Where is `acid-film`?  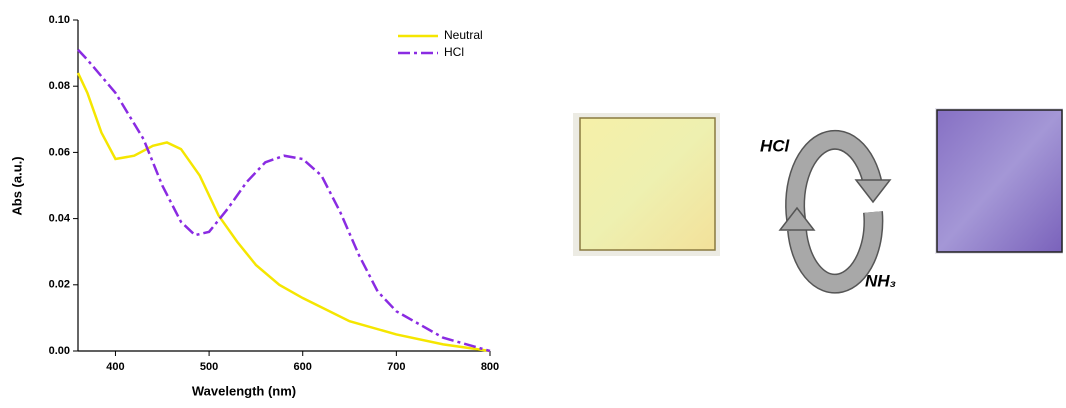
acid-film is located at coordinates (999, 181).